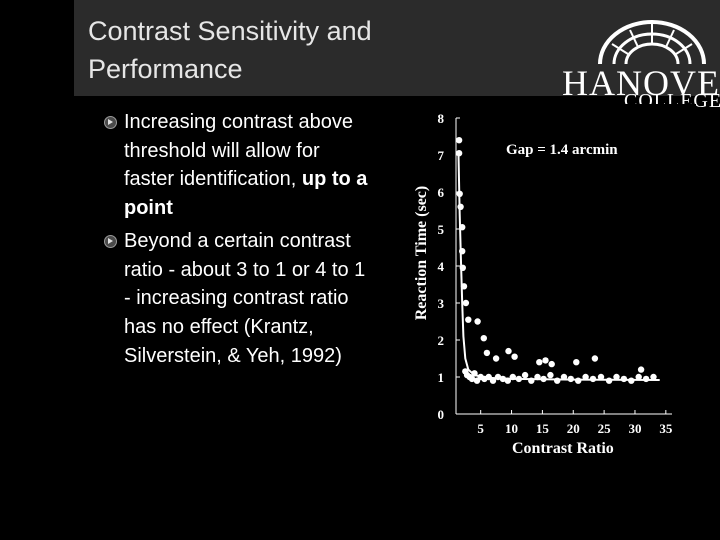 This screenshot has width=720, height=540. I want to click on x-tick-label: 15, so click(543, 428).